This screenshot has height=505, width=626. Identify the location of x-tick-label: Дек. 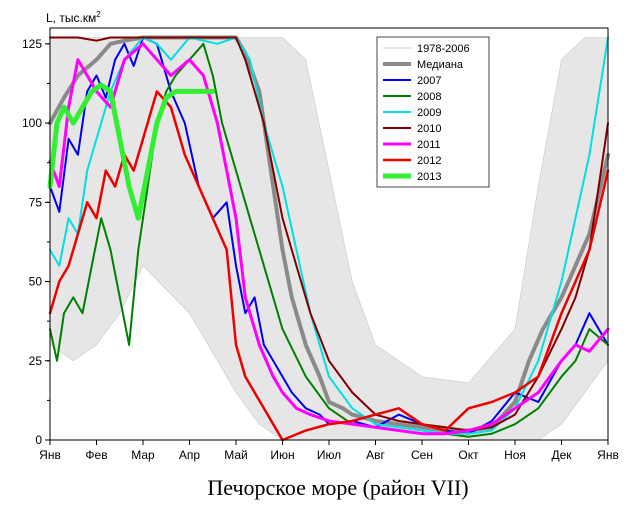
(561, 455).